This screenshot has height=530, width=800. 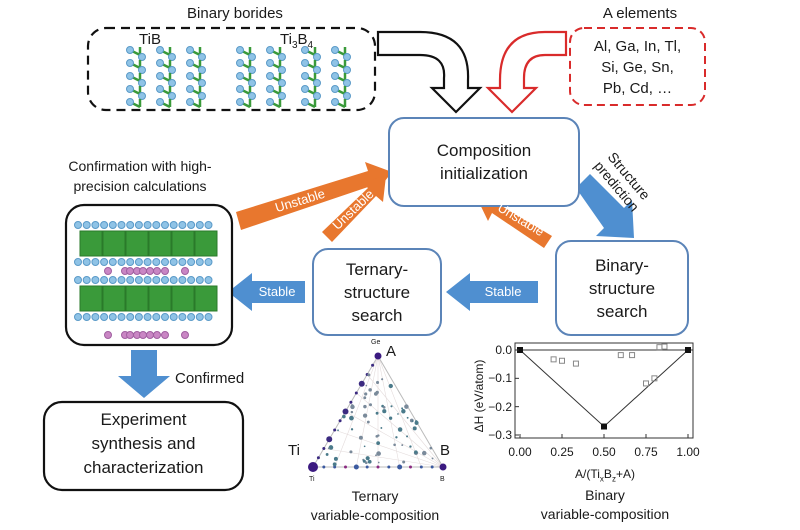 I want to click on stable-arrow-ternary-to-confirmation, so click(x=266, y=292).